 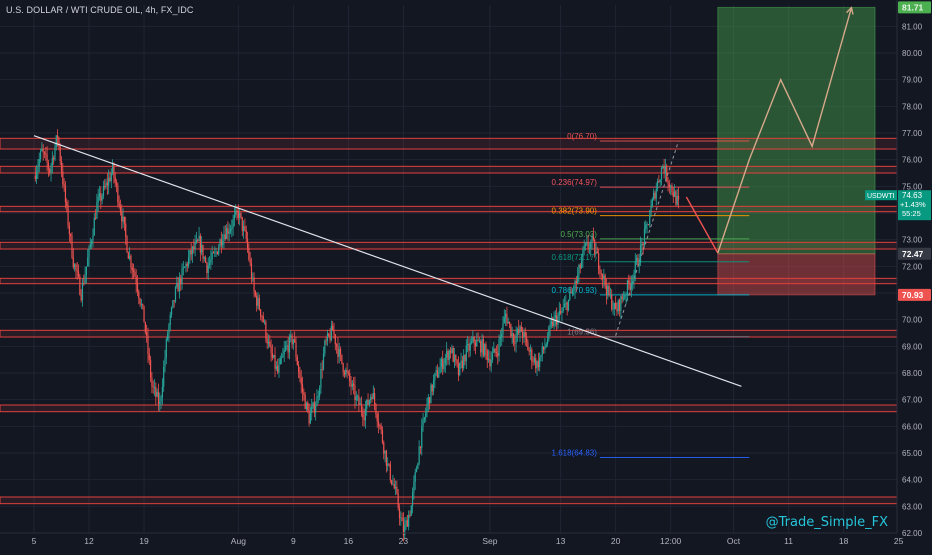 What do you see at coordinates (914, 7) in the screenshot?
I see `target-price-tag-bg` at bounding box center [914, 7].